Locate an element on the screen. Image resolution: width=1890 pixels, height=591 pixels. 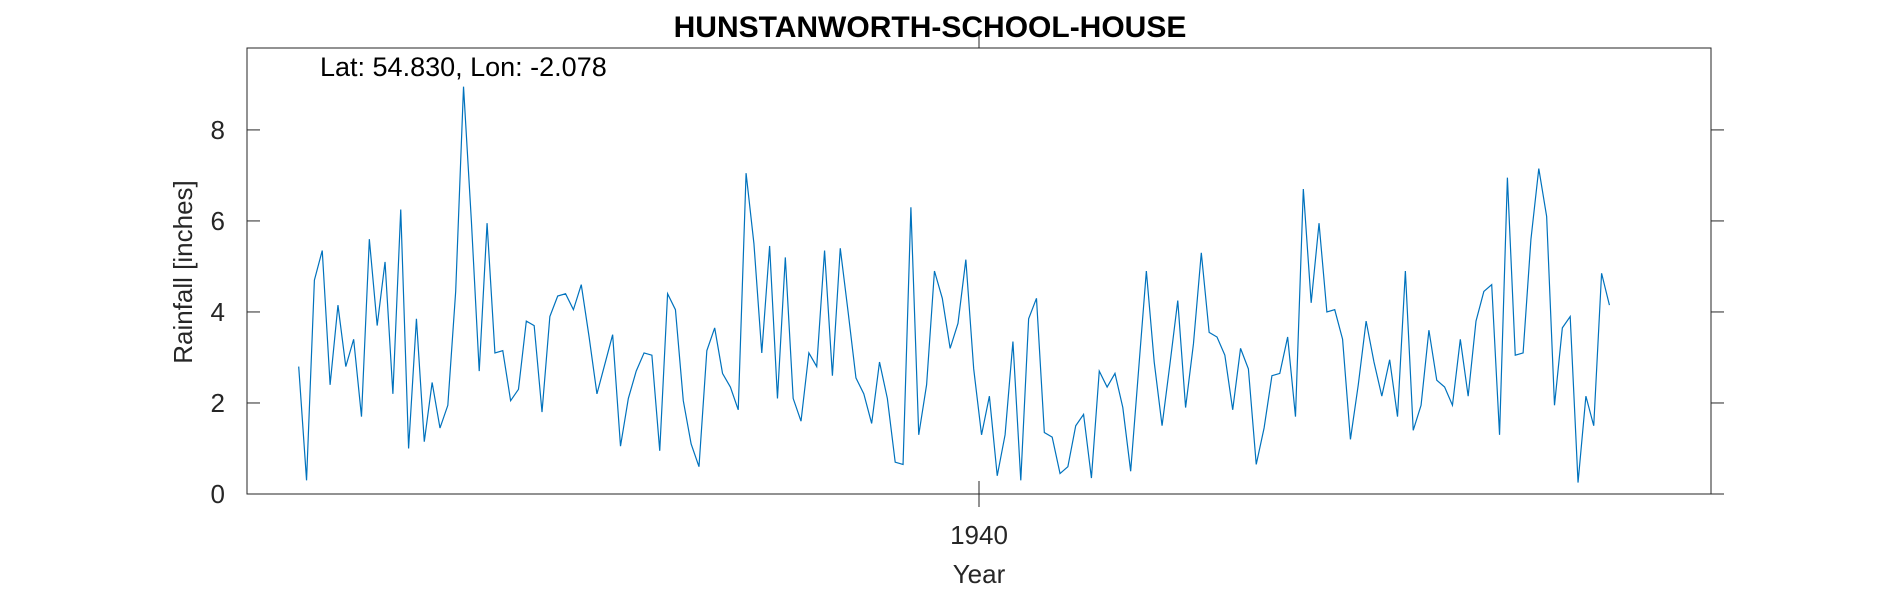
y-tick-label: 2 is located at coordinates (218, 403).